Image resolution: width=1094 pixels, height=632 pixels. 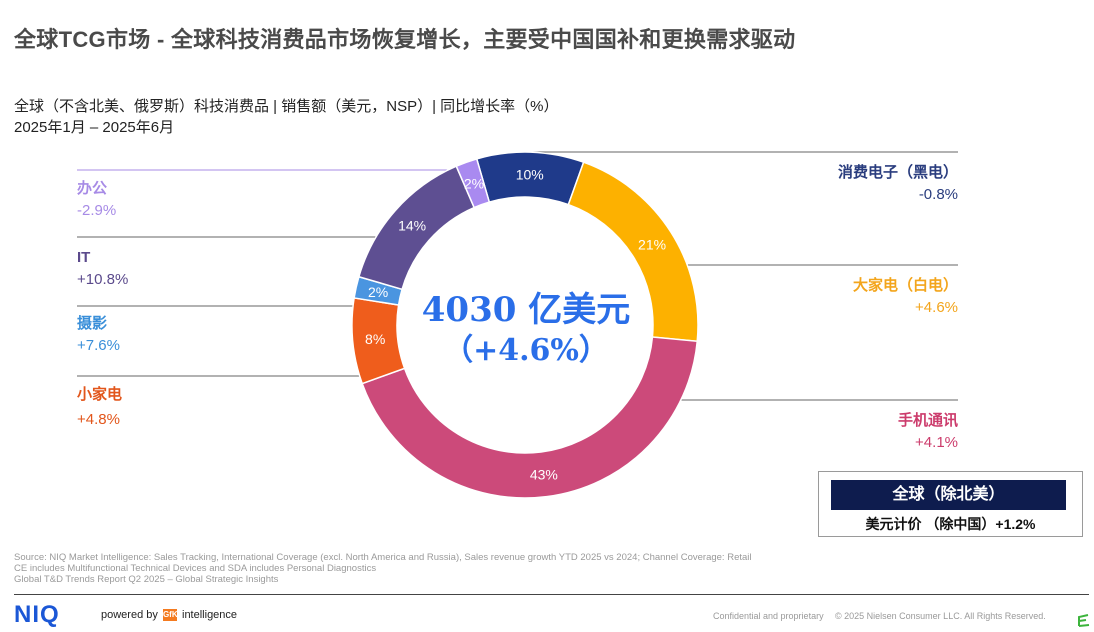 What do you see at coordinates (96, 200) in the screenshot?
I see `legend-office: 办公 -2.9%` at bounding box center [96, 200].